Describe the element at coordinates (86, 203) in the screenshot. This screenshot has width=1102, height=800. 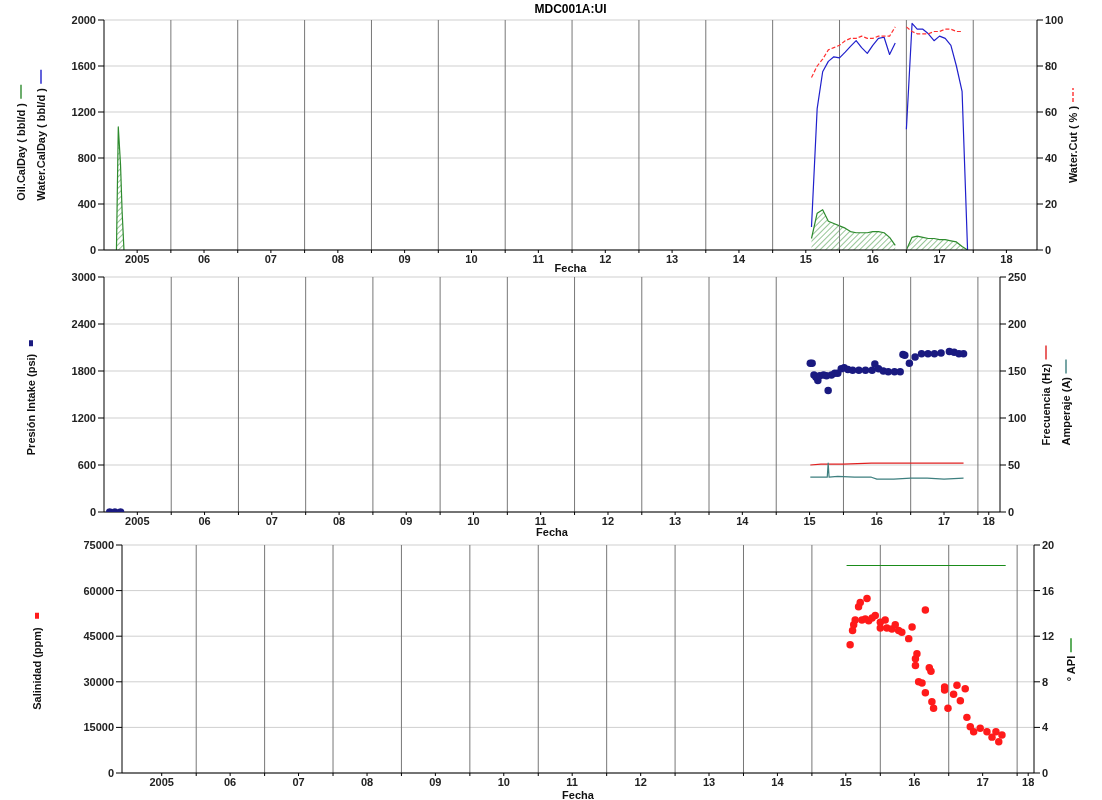
I see `y-tick-label: 400` at that location.